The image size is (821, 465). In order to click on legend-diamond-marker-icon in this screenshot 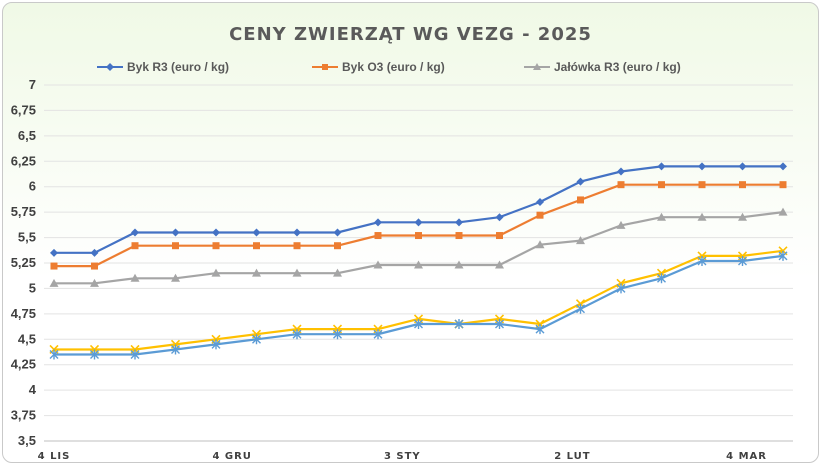, I will do `click(110, 67)`.